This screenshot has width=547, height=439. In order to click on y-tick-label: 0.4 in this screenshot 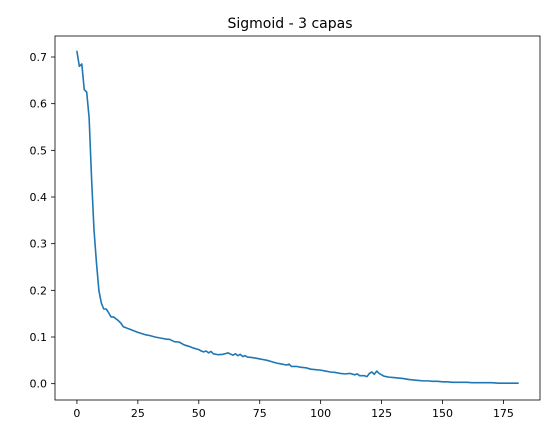, I will do `click(39, 197)`.